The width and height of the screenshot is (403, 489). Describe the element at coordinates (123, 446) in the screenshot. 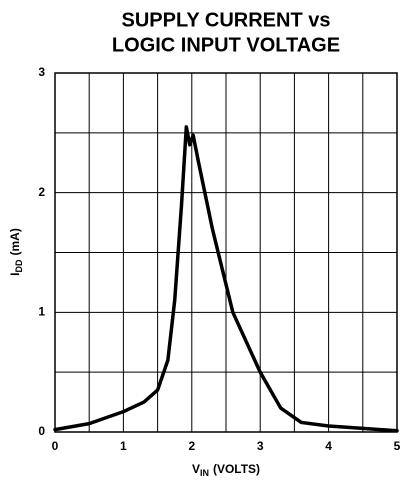

I see `x-tick-label: 1` at that location.